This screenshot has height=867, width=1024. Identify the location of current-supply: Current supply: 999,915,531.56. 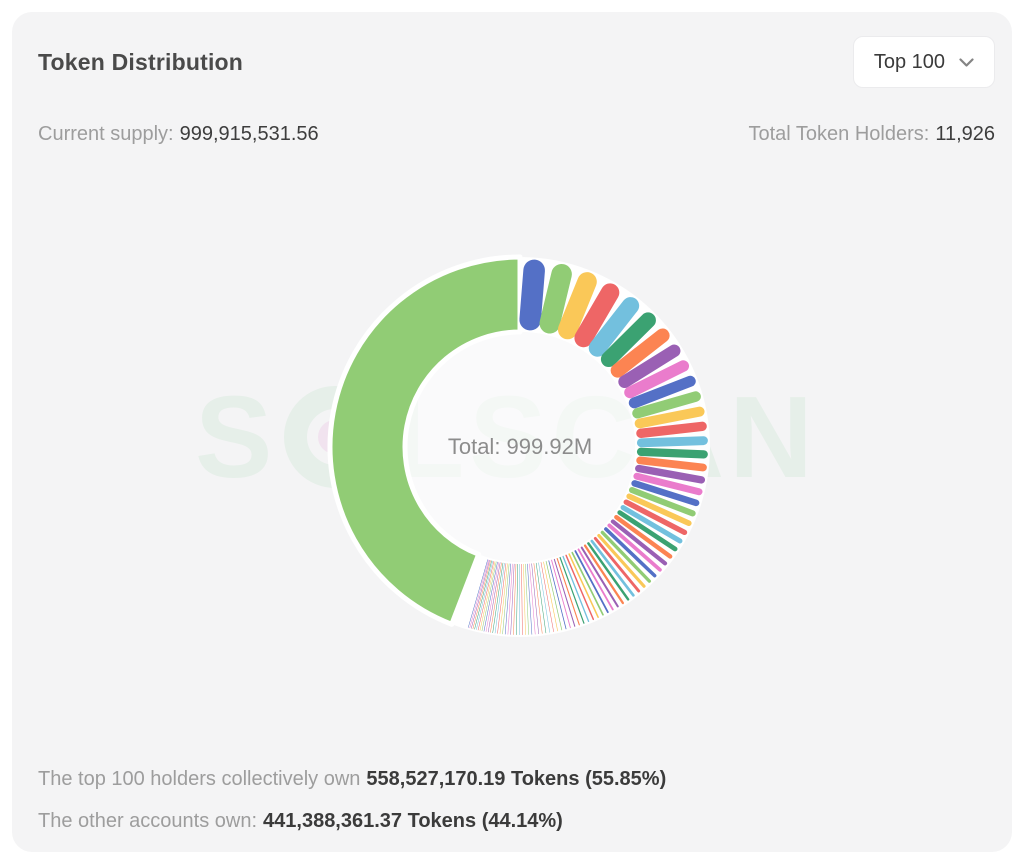
(178, 134).